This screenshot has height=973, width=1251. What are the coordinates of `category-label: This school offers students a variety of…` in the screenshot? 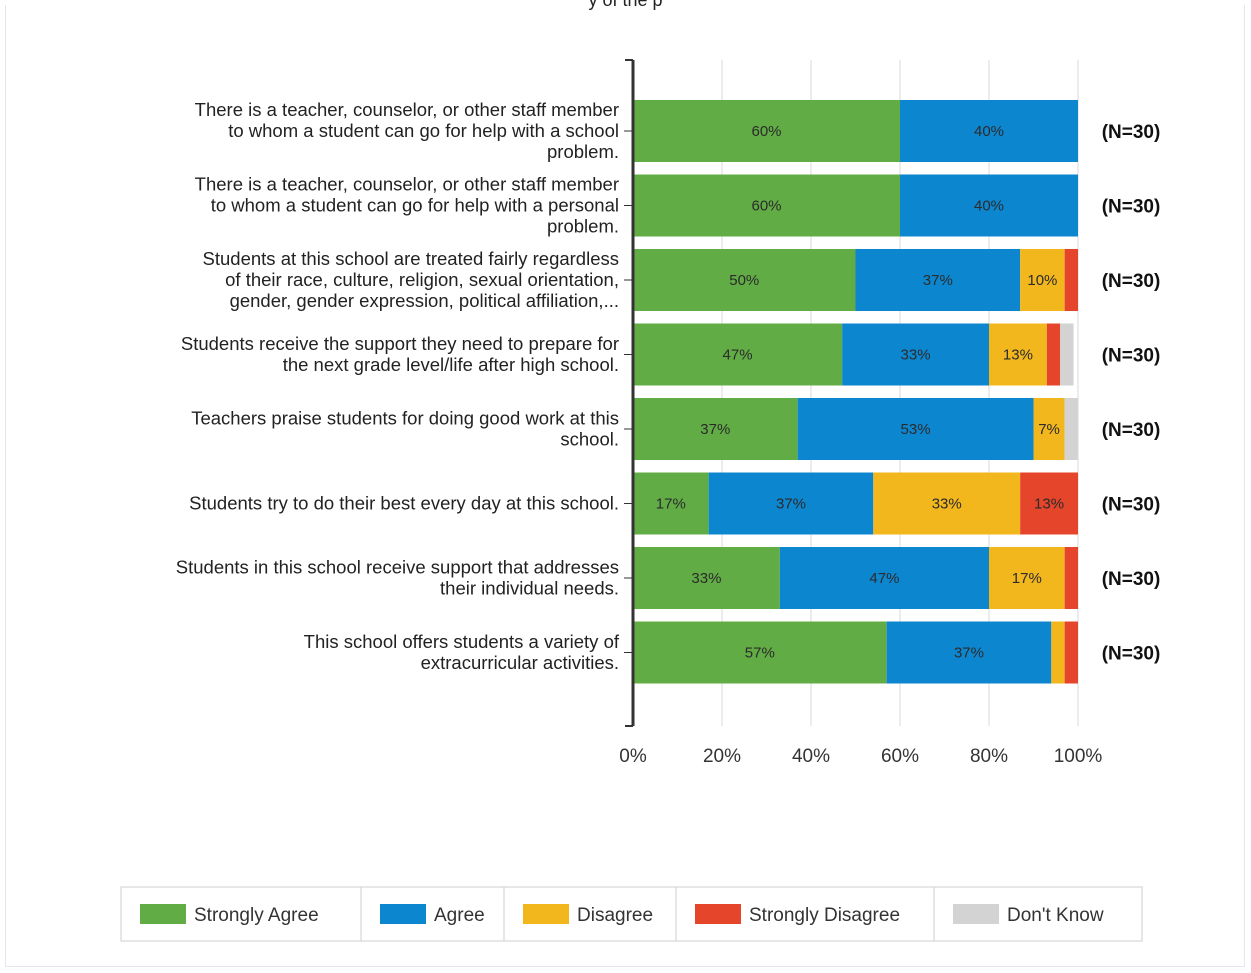 It's located at (462, 652).